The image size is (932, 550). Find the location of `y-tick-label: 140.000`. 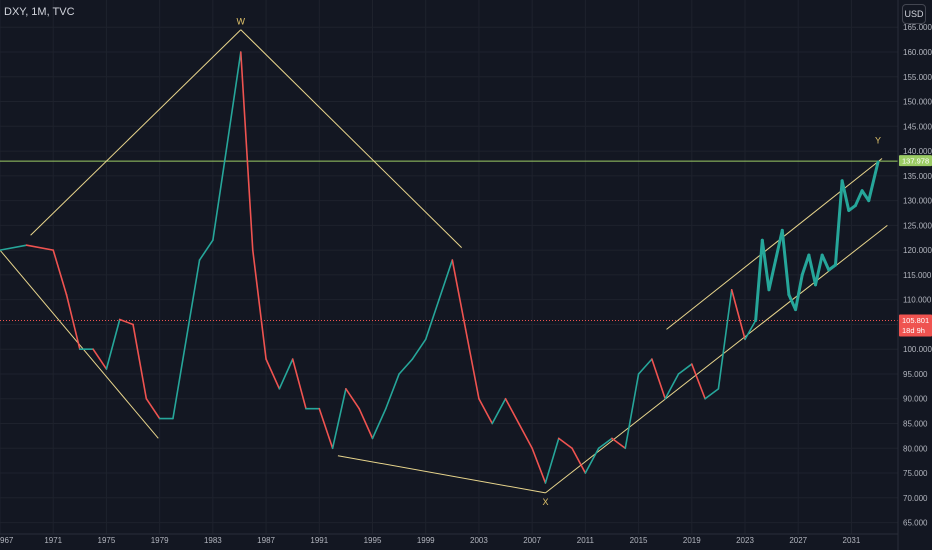

y-tick-label: 140.000 is located at coordinates (917, 151).